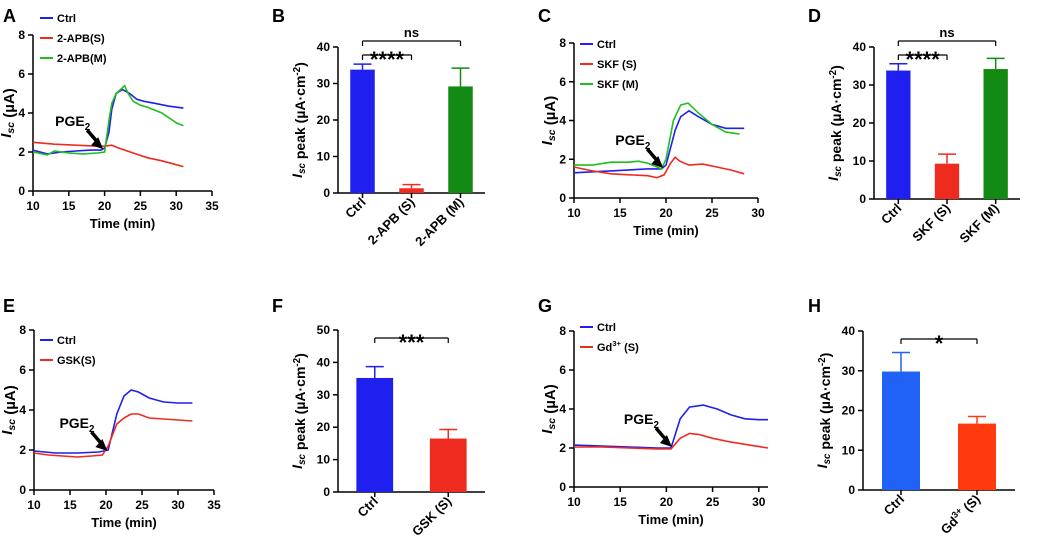 This screenshot has height=544, width=1052. What do you see at coordinates (81, 39) in the screenshot?
I see `legend-label: 2-APB(S)` at bounding box center [81, 39].